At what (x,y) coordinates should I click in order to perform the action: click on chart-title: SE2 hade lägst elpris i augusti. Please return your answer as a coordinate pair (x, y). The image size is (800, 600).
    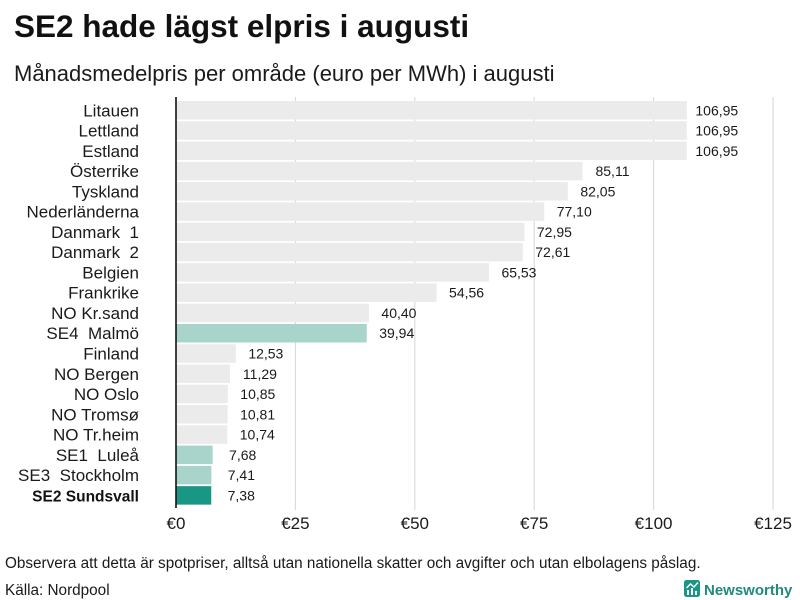
    Looking at the image, I should click on (241, 26).